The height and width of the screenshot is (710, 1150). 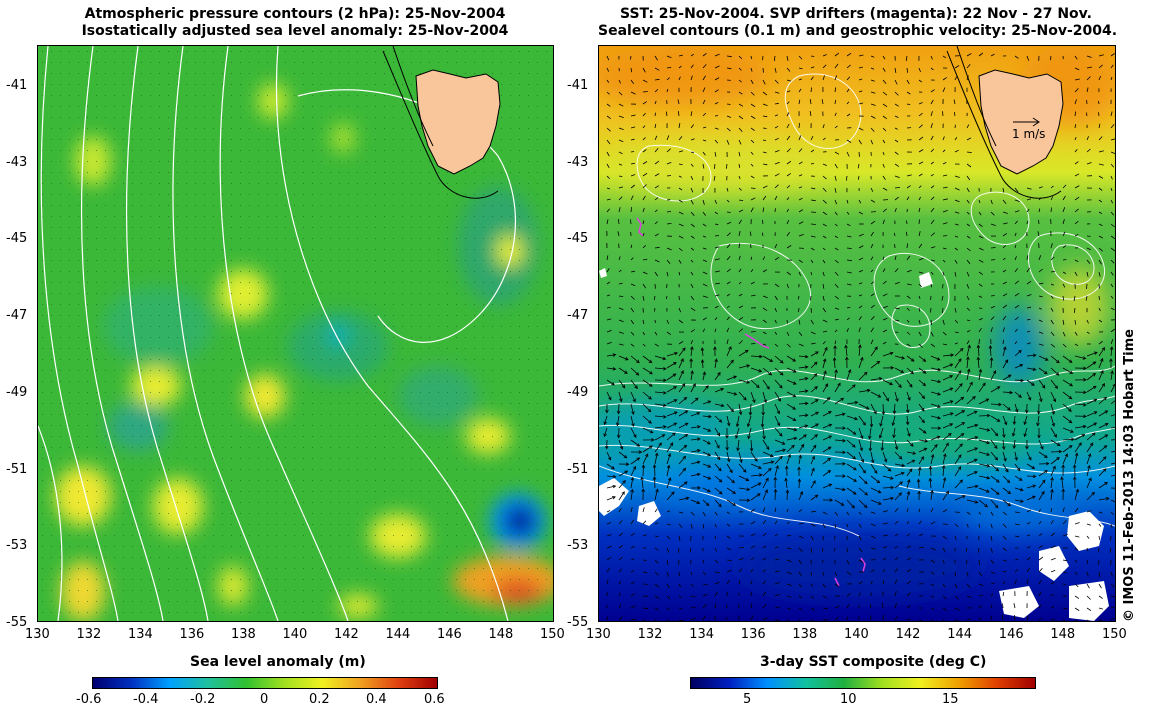 I want to click on sla-colorbar, so click(x=265, y=683).